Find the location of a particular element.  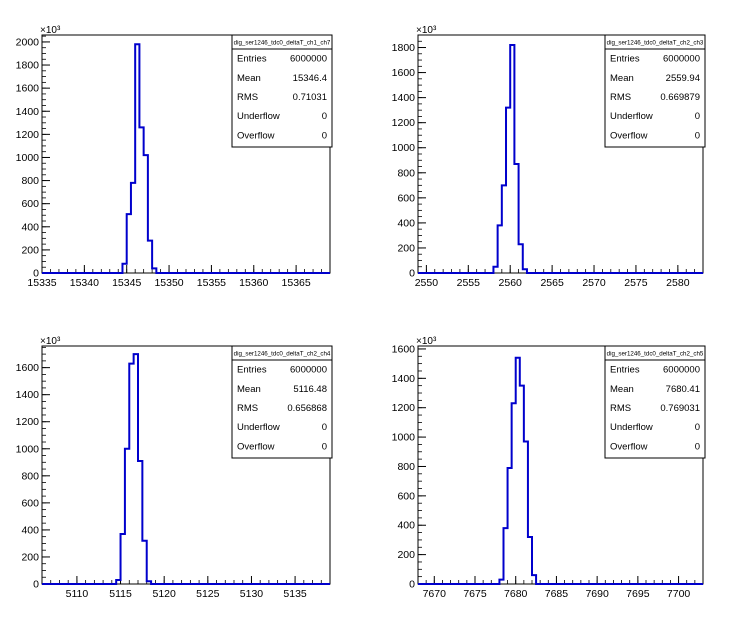

y-axis: 0 200 400 600 800 1000 1200 1400 1600 1800 is located at coordinates (409, 157).